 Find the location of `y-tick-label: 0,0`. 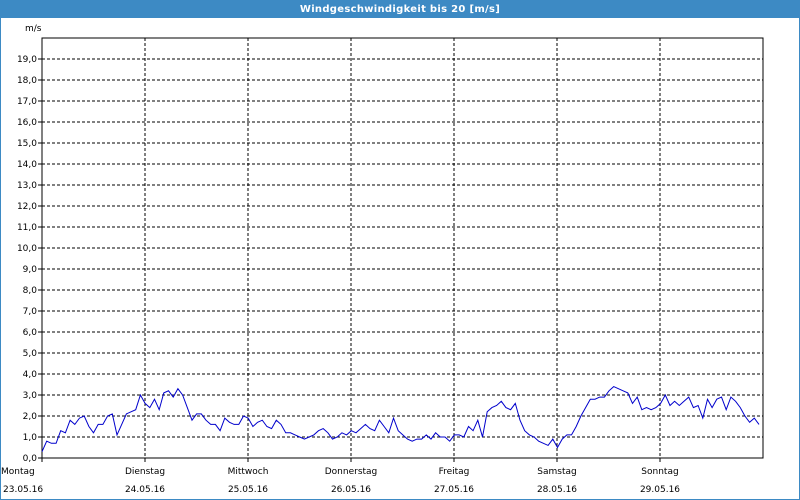

y-tick-label: 0,0 is located at coordinates (30, 459).